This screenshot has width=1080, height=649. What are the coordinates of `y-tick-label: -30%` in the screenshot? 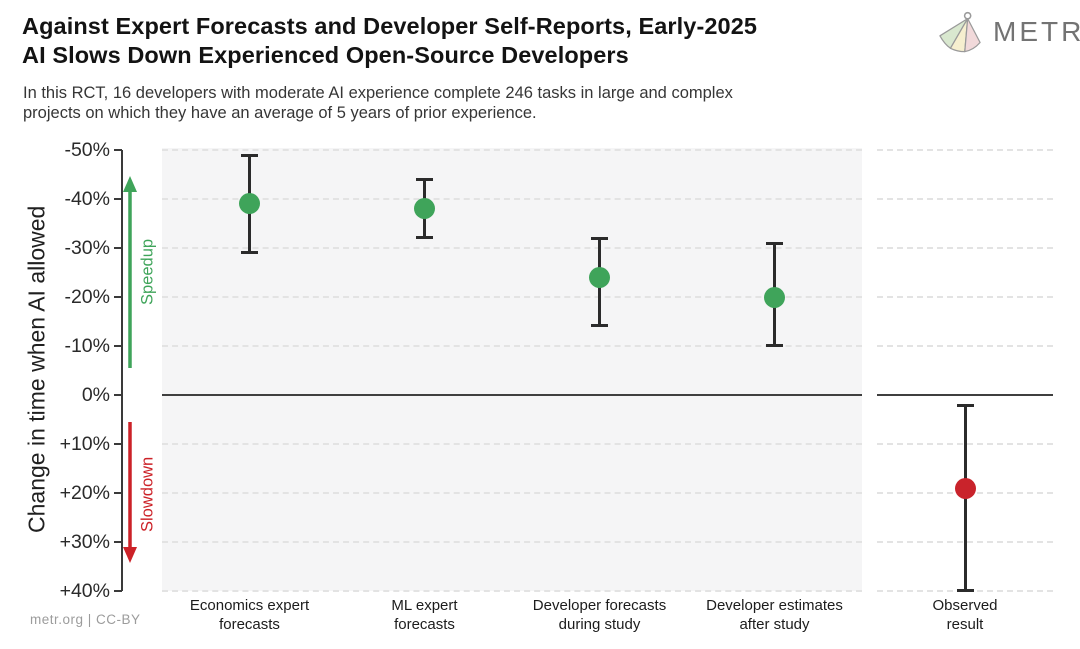 It's located at (87, 248).